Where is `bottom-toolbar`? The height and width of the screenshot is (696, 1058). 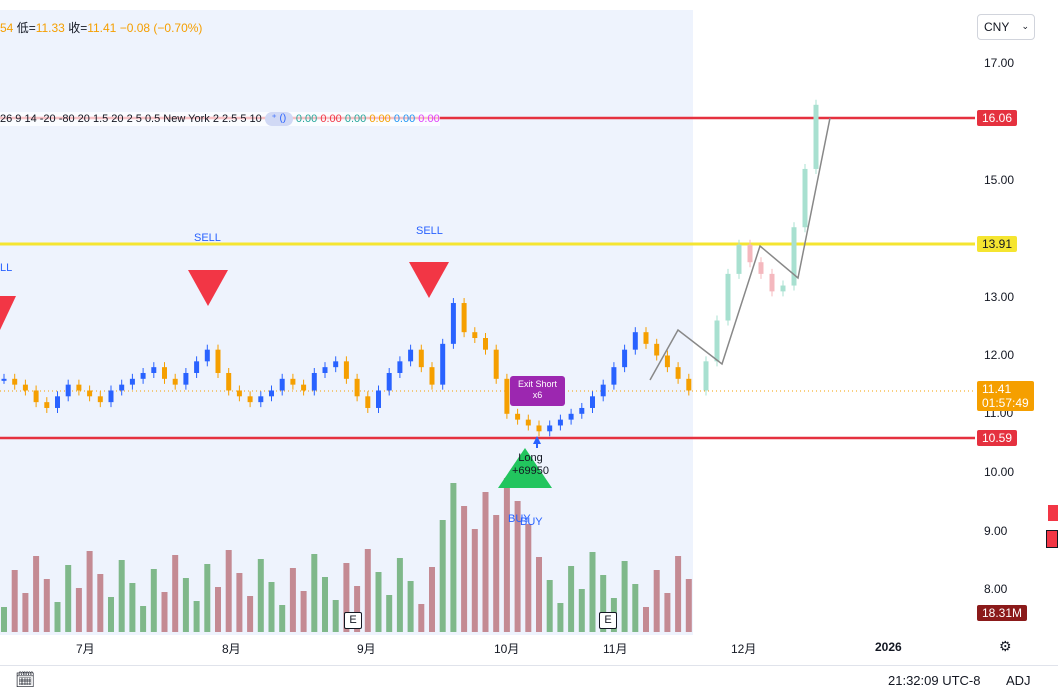
bottom-toolbar is located at coordinates (529, 680).